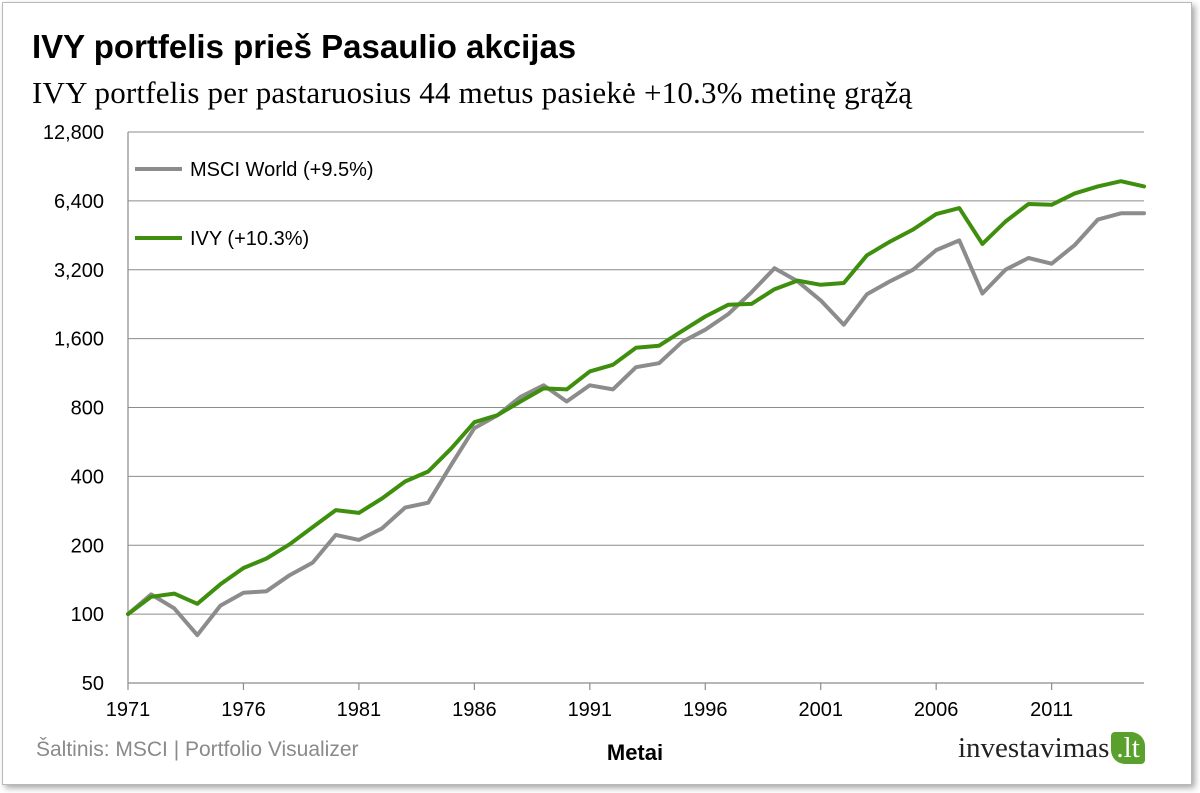  Describe the element at coordinates (87, 477) in the screenshot. I see `y-tick-label: 400` at that location.